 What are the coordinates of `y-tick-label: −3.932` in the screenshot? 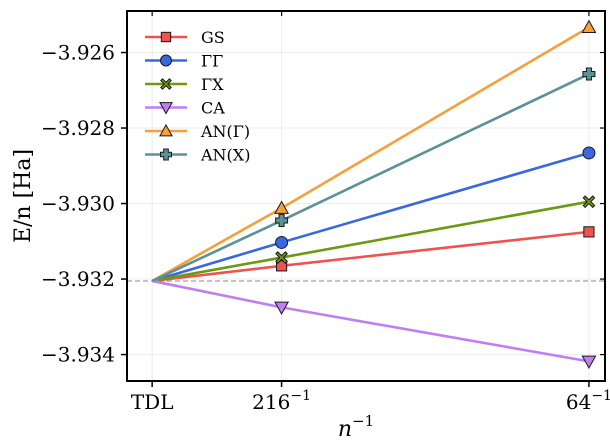 It's located at (78, 279).